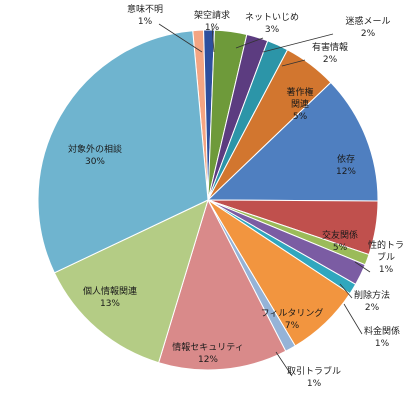 The width and height of the screenshot is (417, 417). What do you see at coordinates (299, 104) in the screenshot?
I see `slice-label: 著作権関連 5%` at bounding box center [299, 104].